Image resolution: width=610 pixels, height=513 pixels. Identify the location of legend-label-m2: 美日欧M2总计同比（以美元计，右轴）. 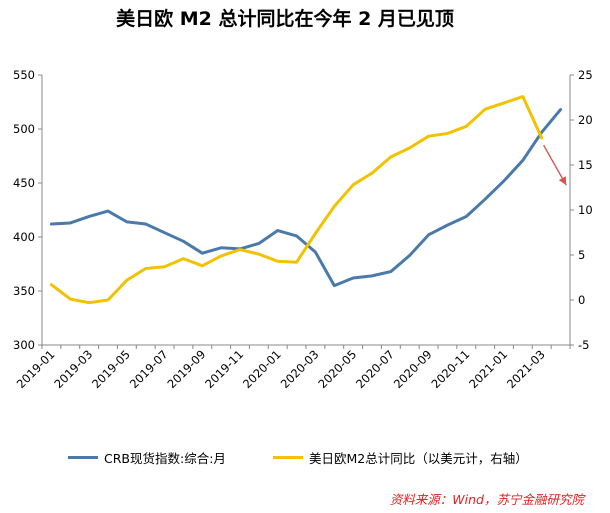
(418, 458).